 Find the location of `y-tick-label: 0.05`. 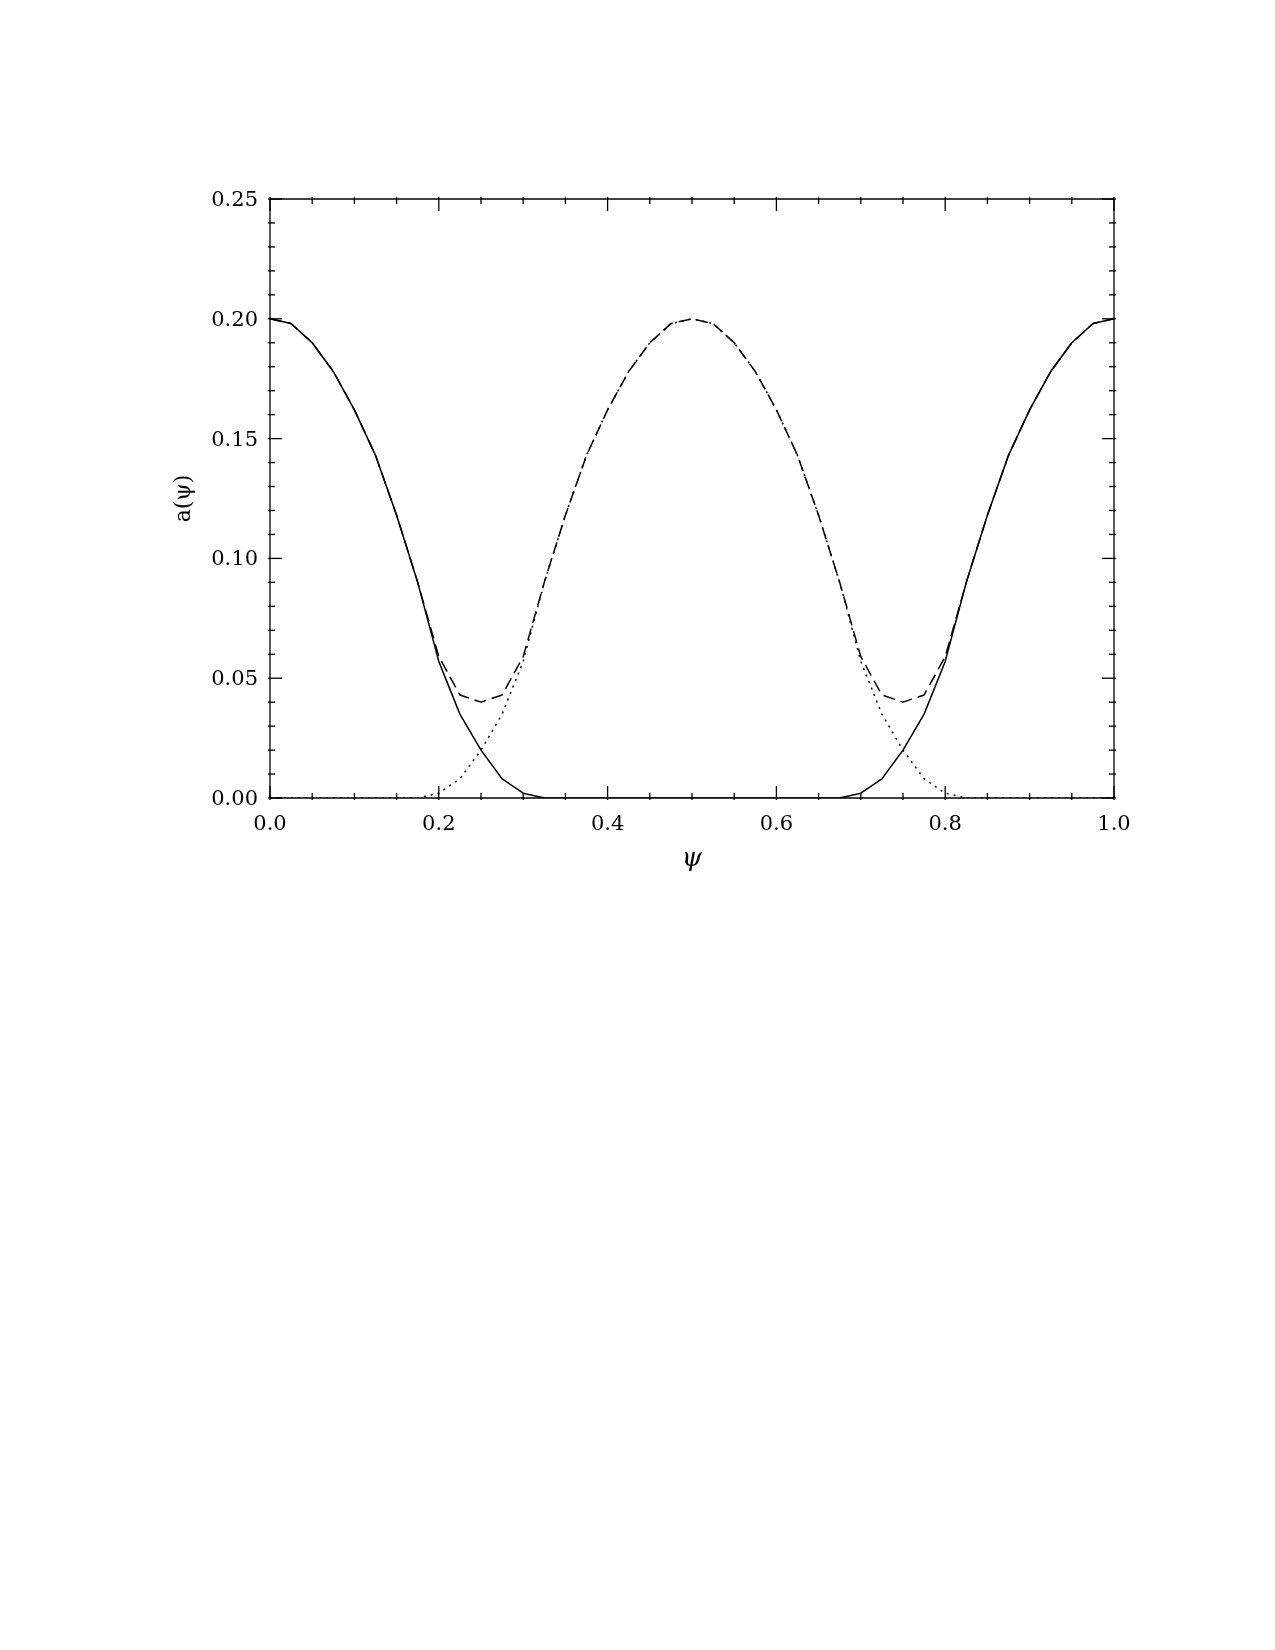

y-tick-label: 0.05 is located at coordinates (234, 678).